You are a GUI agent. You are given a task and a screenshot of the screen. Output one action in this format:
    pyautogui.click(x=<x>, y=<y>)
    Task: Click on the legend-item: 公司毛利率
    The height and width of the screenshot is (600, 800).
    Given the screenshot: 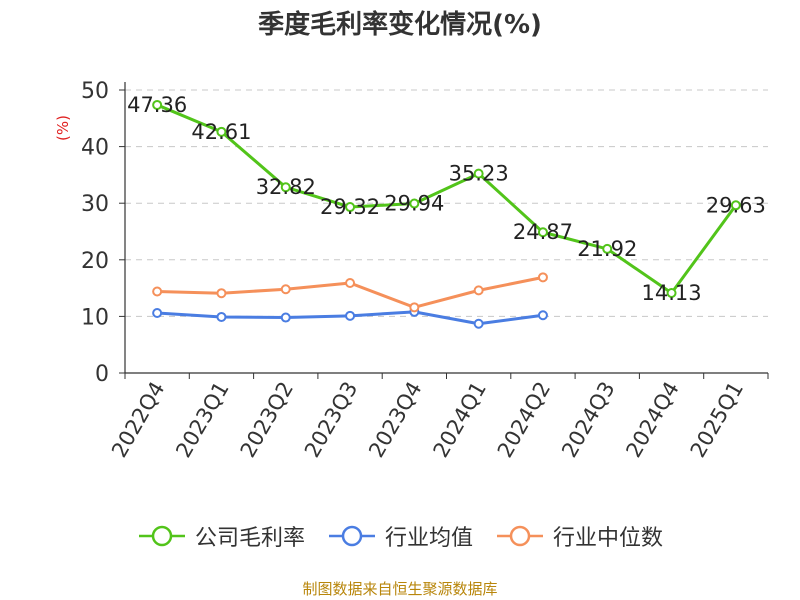 What is the action you would take?
    pyautogui.click(x=221, y=536)
    